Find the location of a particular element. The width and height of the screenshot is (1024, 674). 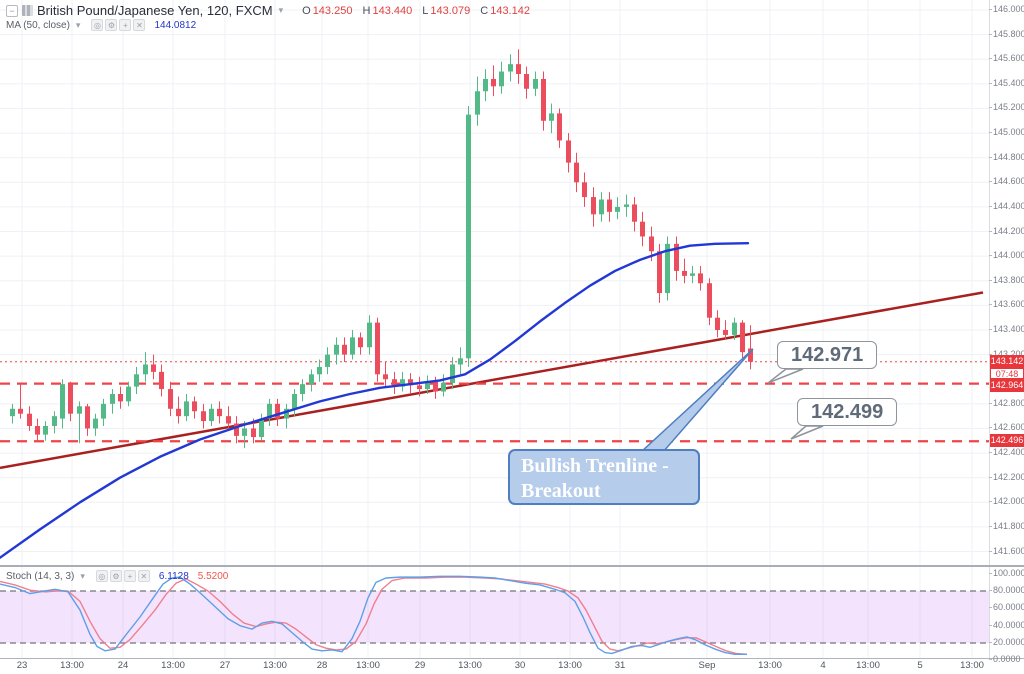

price-tick: 145.600 is located at coordinates (1006, 58).